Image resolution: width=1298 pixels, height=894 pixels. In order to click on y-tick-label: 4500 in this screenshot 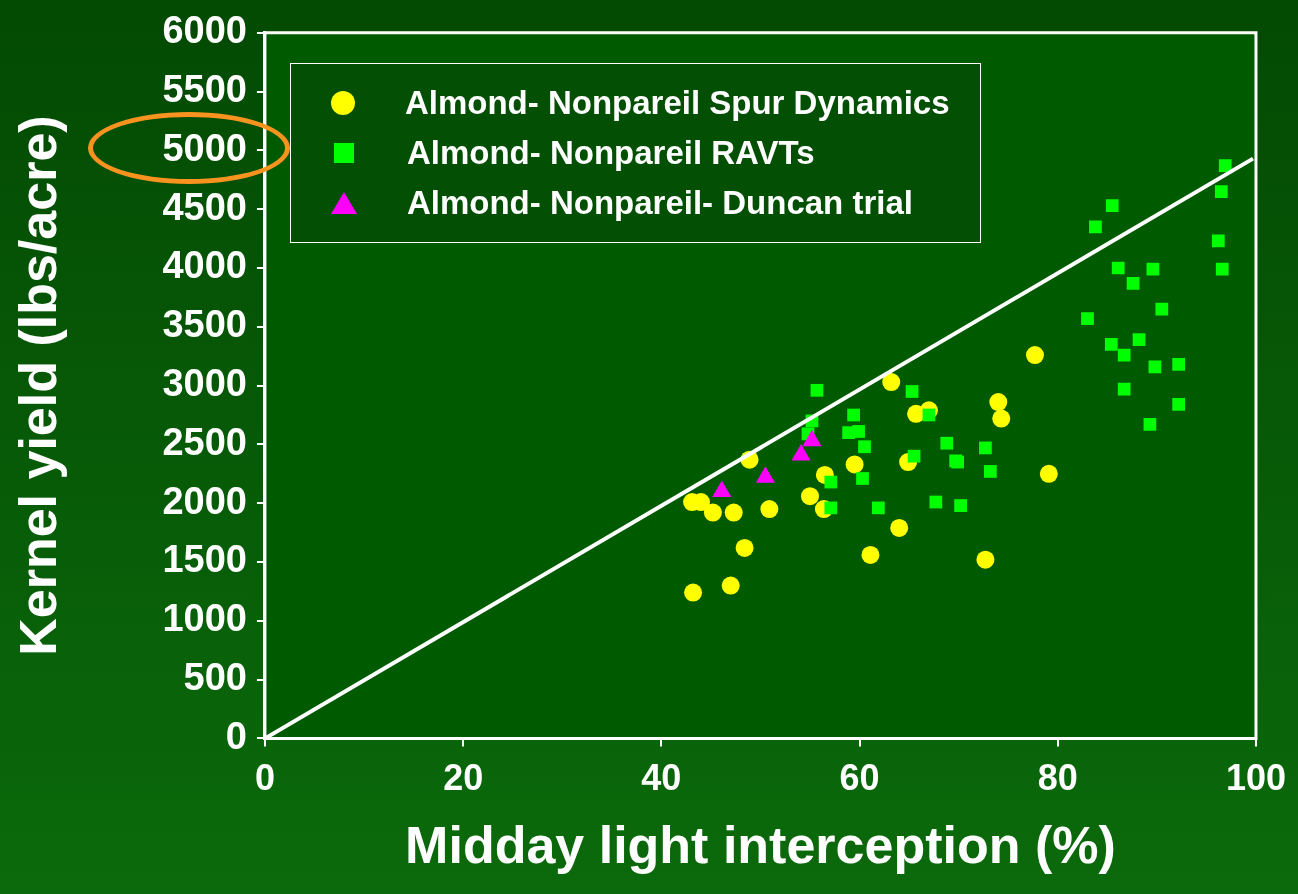, I will do `click(204, 206)`.